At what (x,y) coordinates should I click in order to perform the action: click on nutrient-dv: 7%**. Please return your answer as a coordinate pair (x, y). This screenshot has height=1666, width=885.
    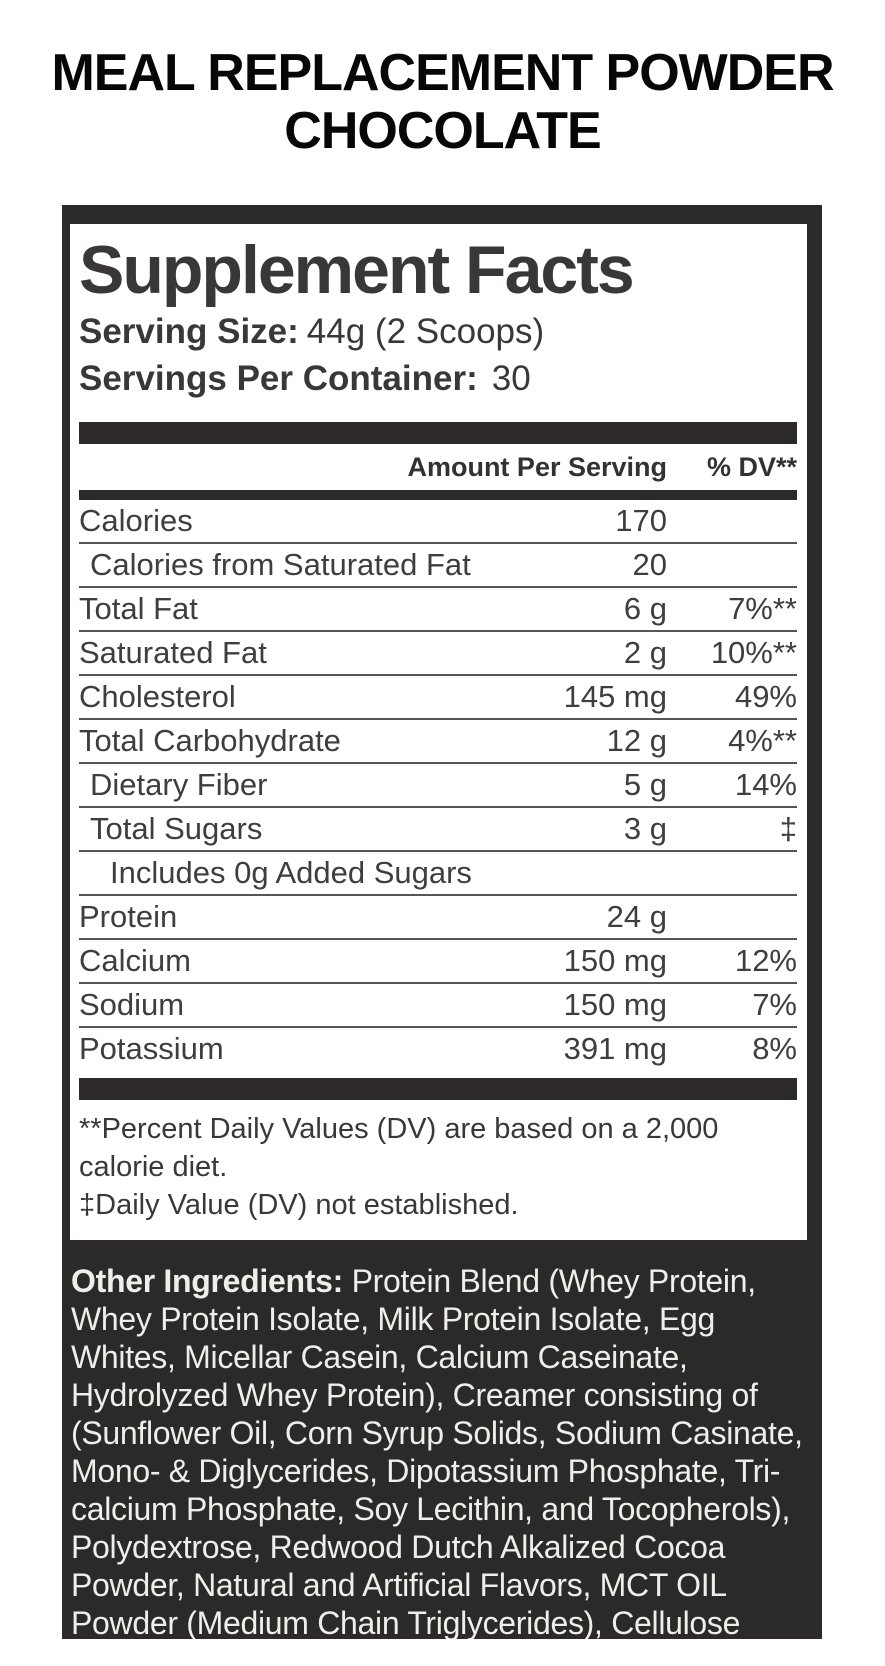
    Looking at the image, I should click on (762, 608).